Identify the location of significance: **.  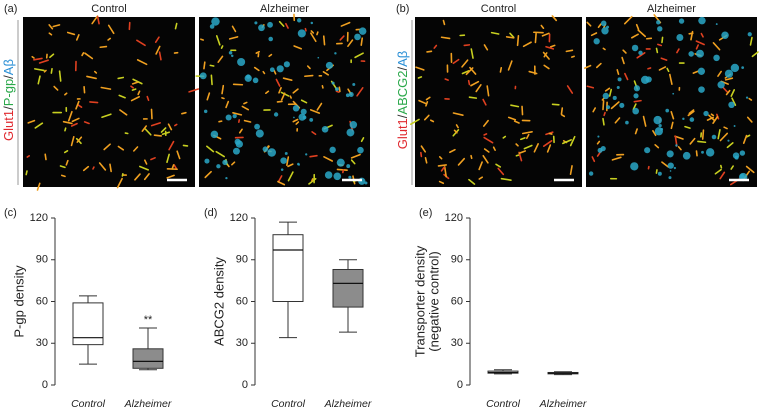
(148, 320).